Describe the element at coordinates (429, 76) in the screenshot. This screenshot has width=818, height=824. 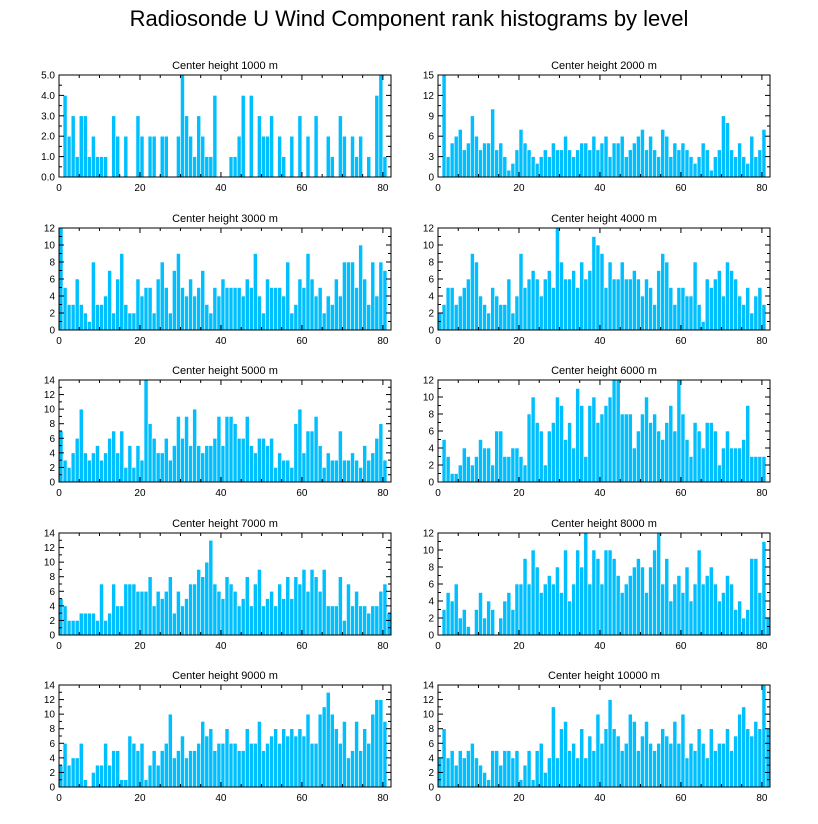
I see `y-tick-label: 15` at that location.